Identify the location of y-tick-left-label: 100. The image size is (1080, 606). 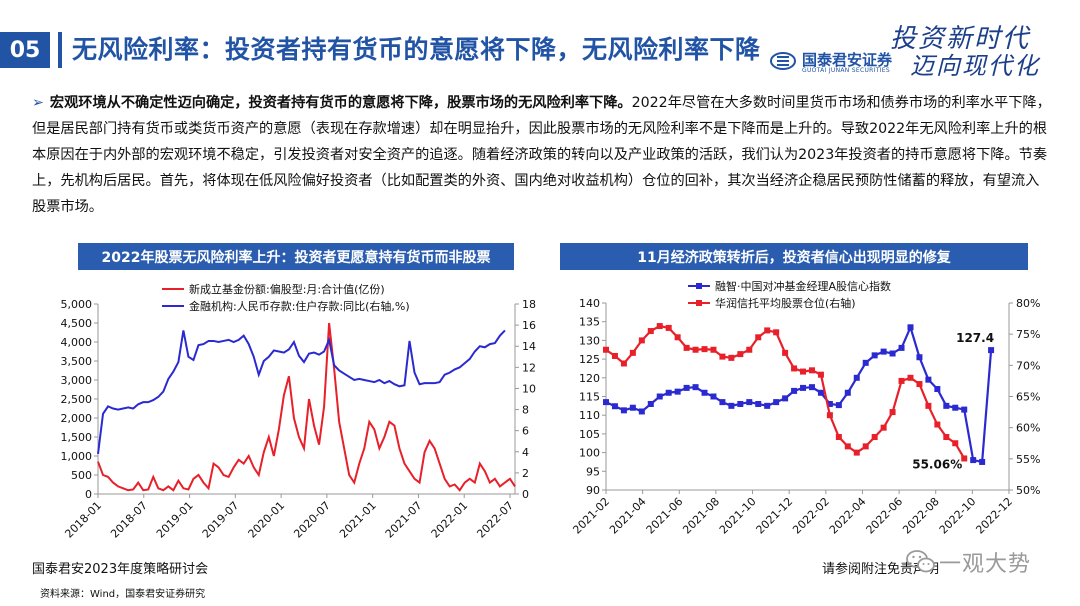
(589, 453).